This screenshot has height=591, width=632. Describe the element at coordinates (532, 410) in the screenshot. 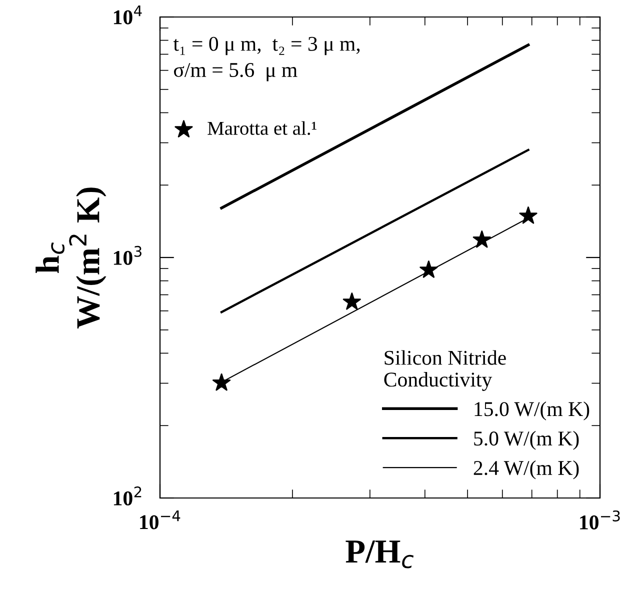

I see `legend-label: 15.0 W/(m K)` at that location.